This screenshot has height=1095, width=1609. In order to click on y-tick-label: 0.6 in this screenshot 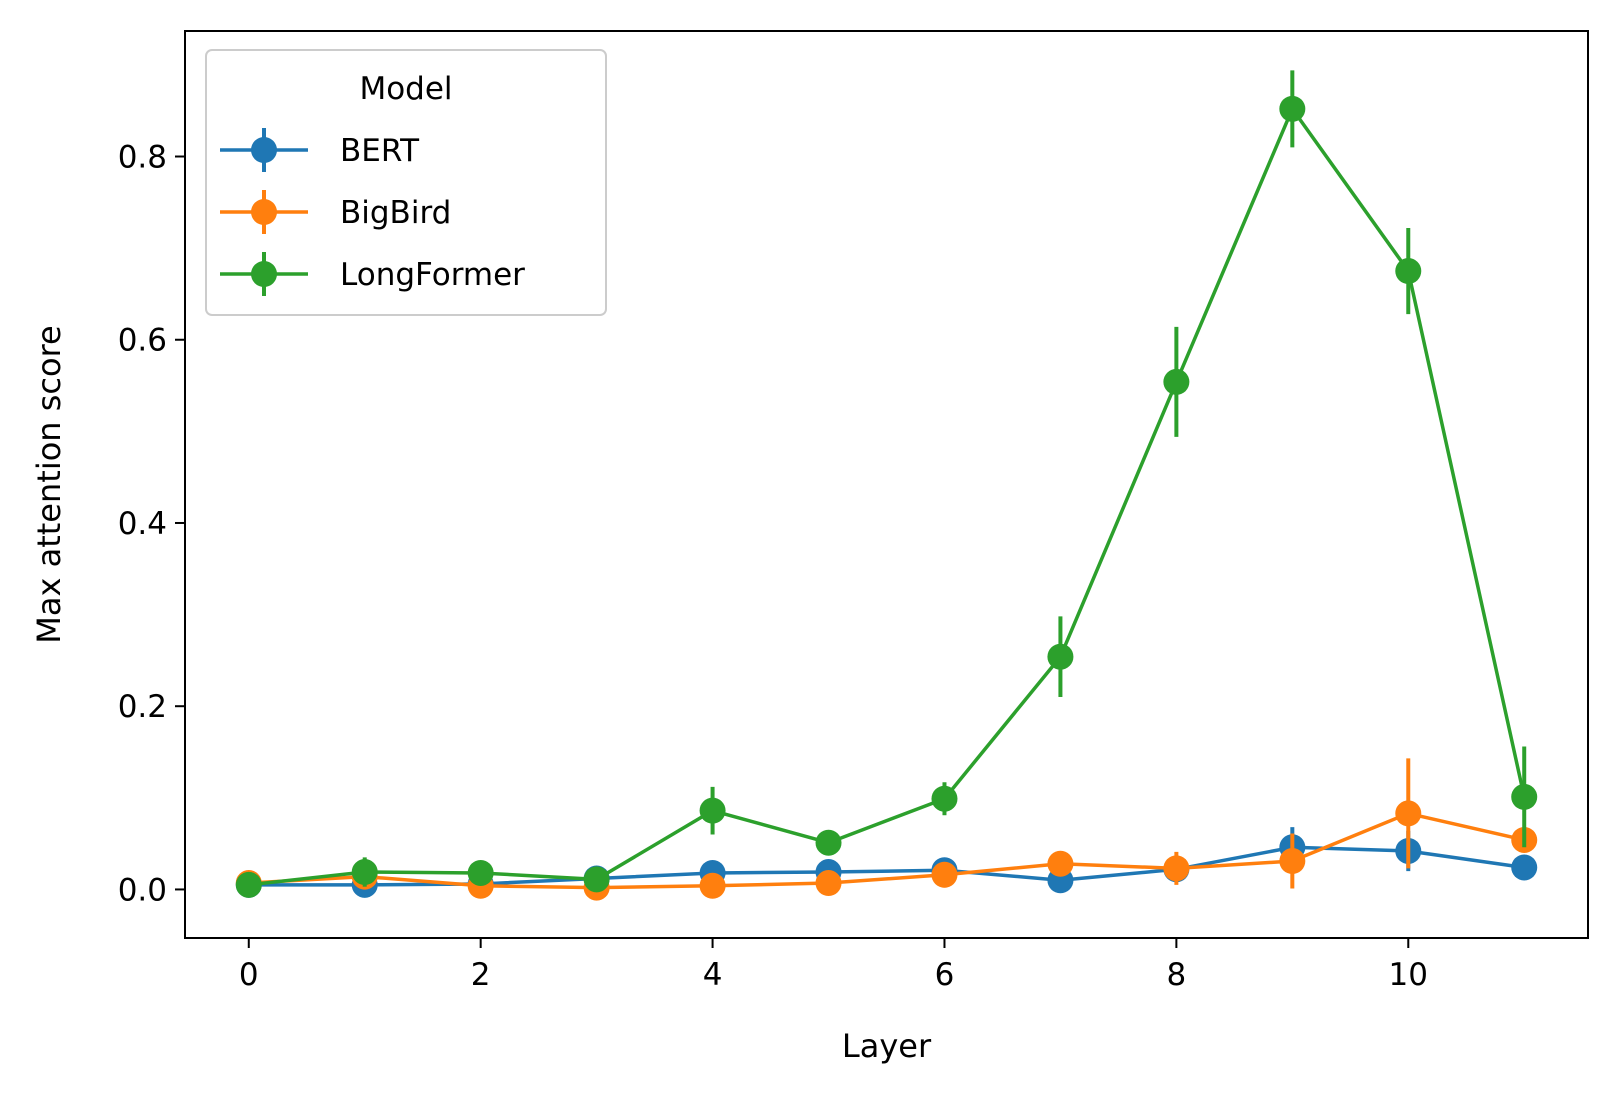, I will do `click(142, 341)`.